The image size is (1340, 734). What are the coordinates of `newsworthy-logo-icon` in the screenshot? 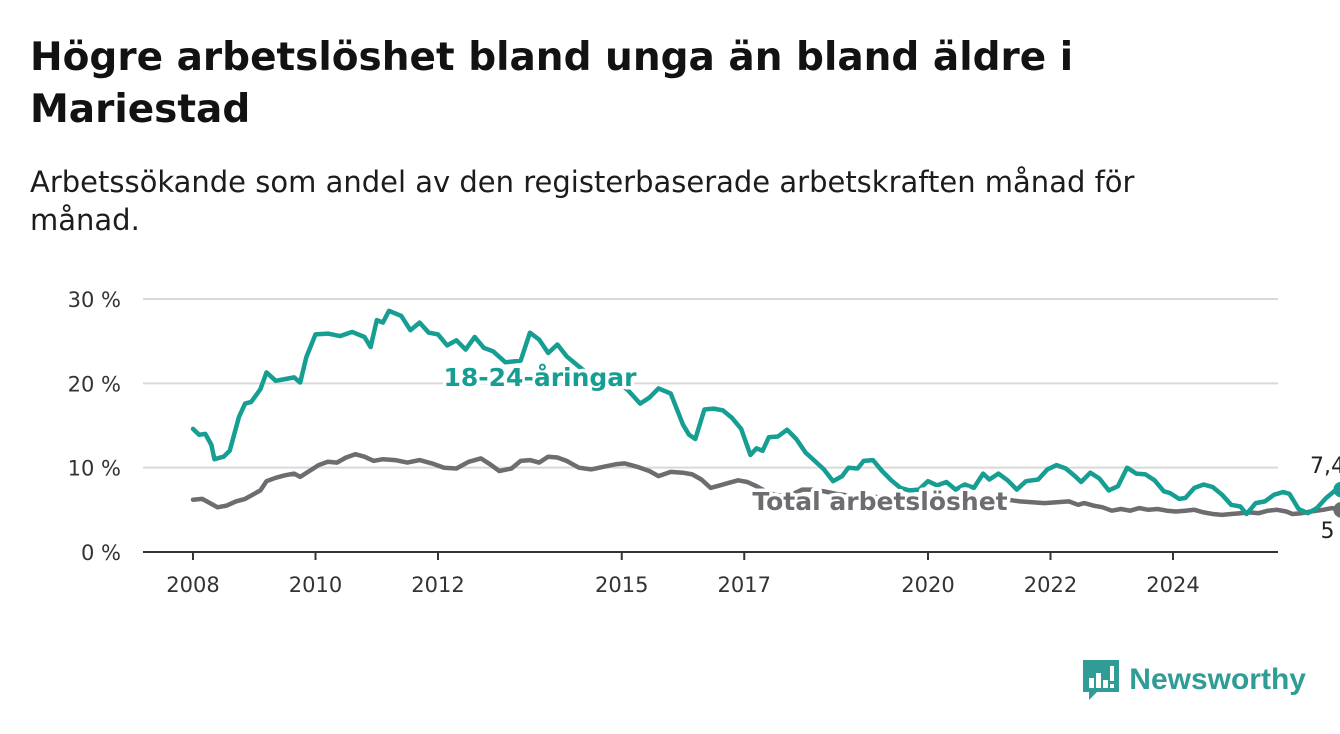 It's located at (1101, 680).